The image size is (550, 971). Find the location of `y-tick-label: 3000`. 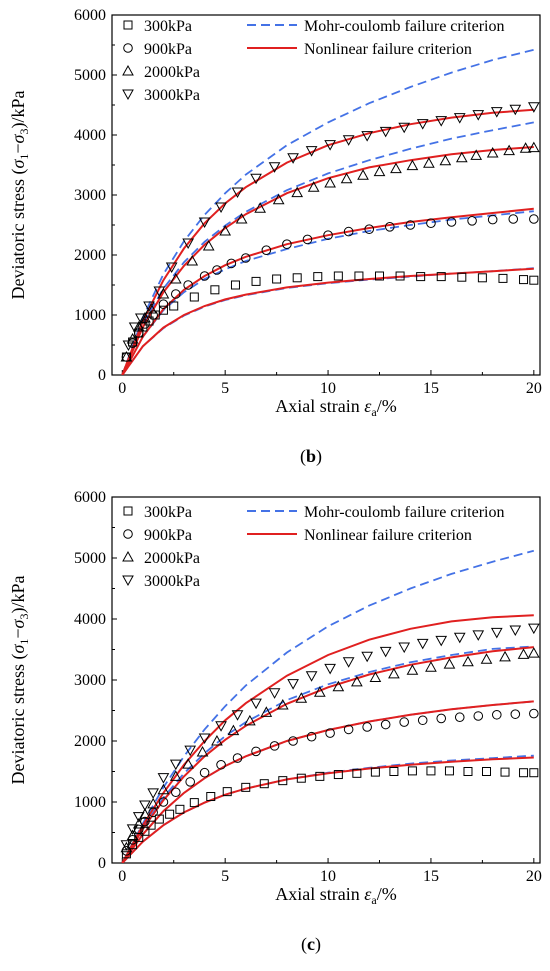

y-tick-label: 3000 is located at coordinates (90, 680).